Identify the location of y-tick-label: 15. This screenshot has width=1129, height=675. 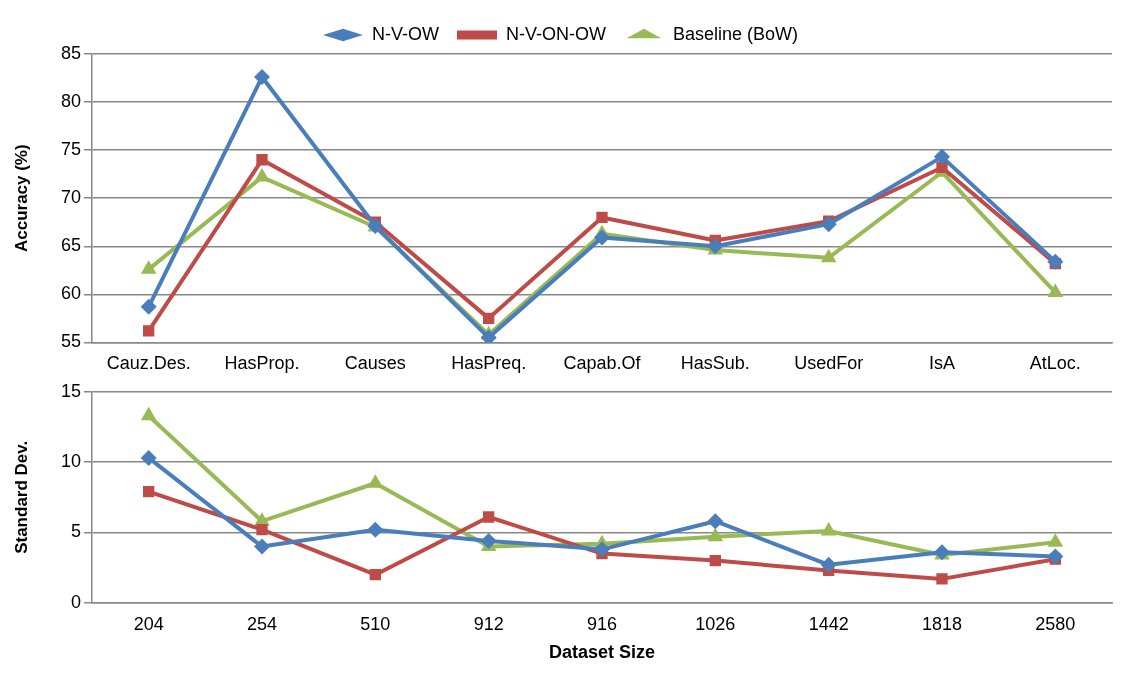
(70, 390).